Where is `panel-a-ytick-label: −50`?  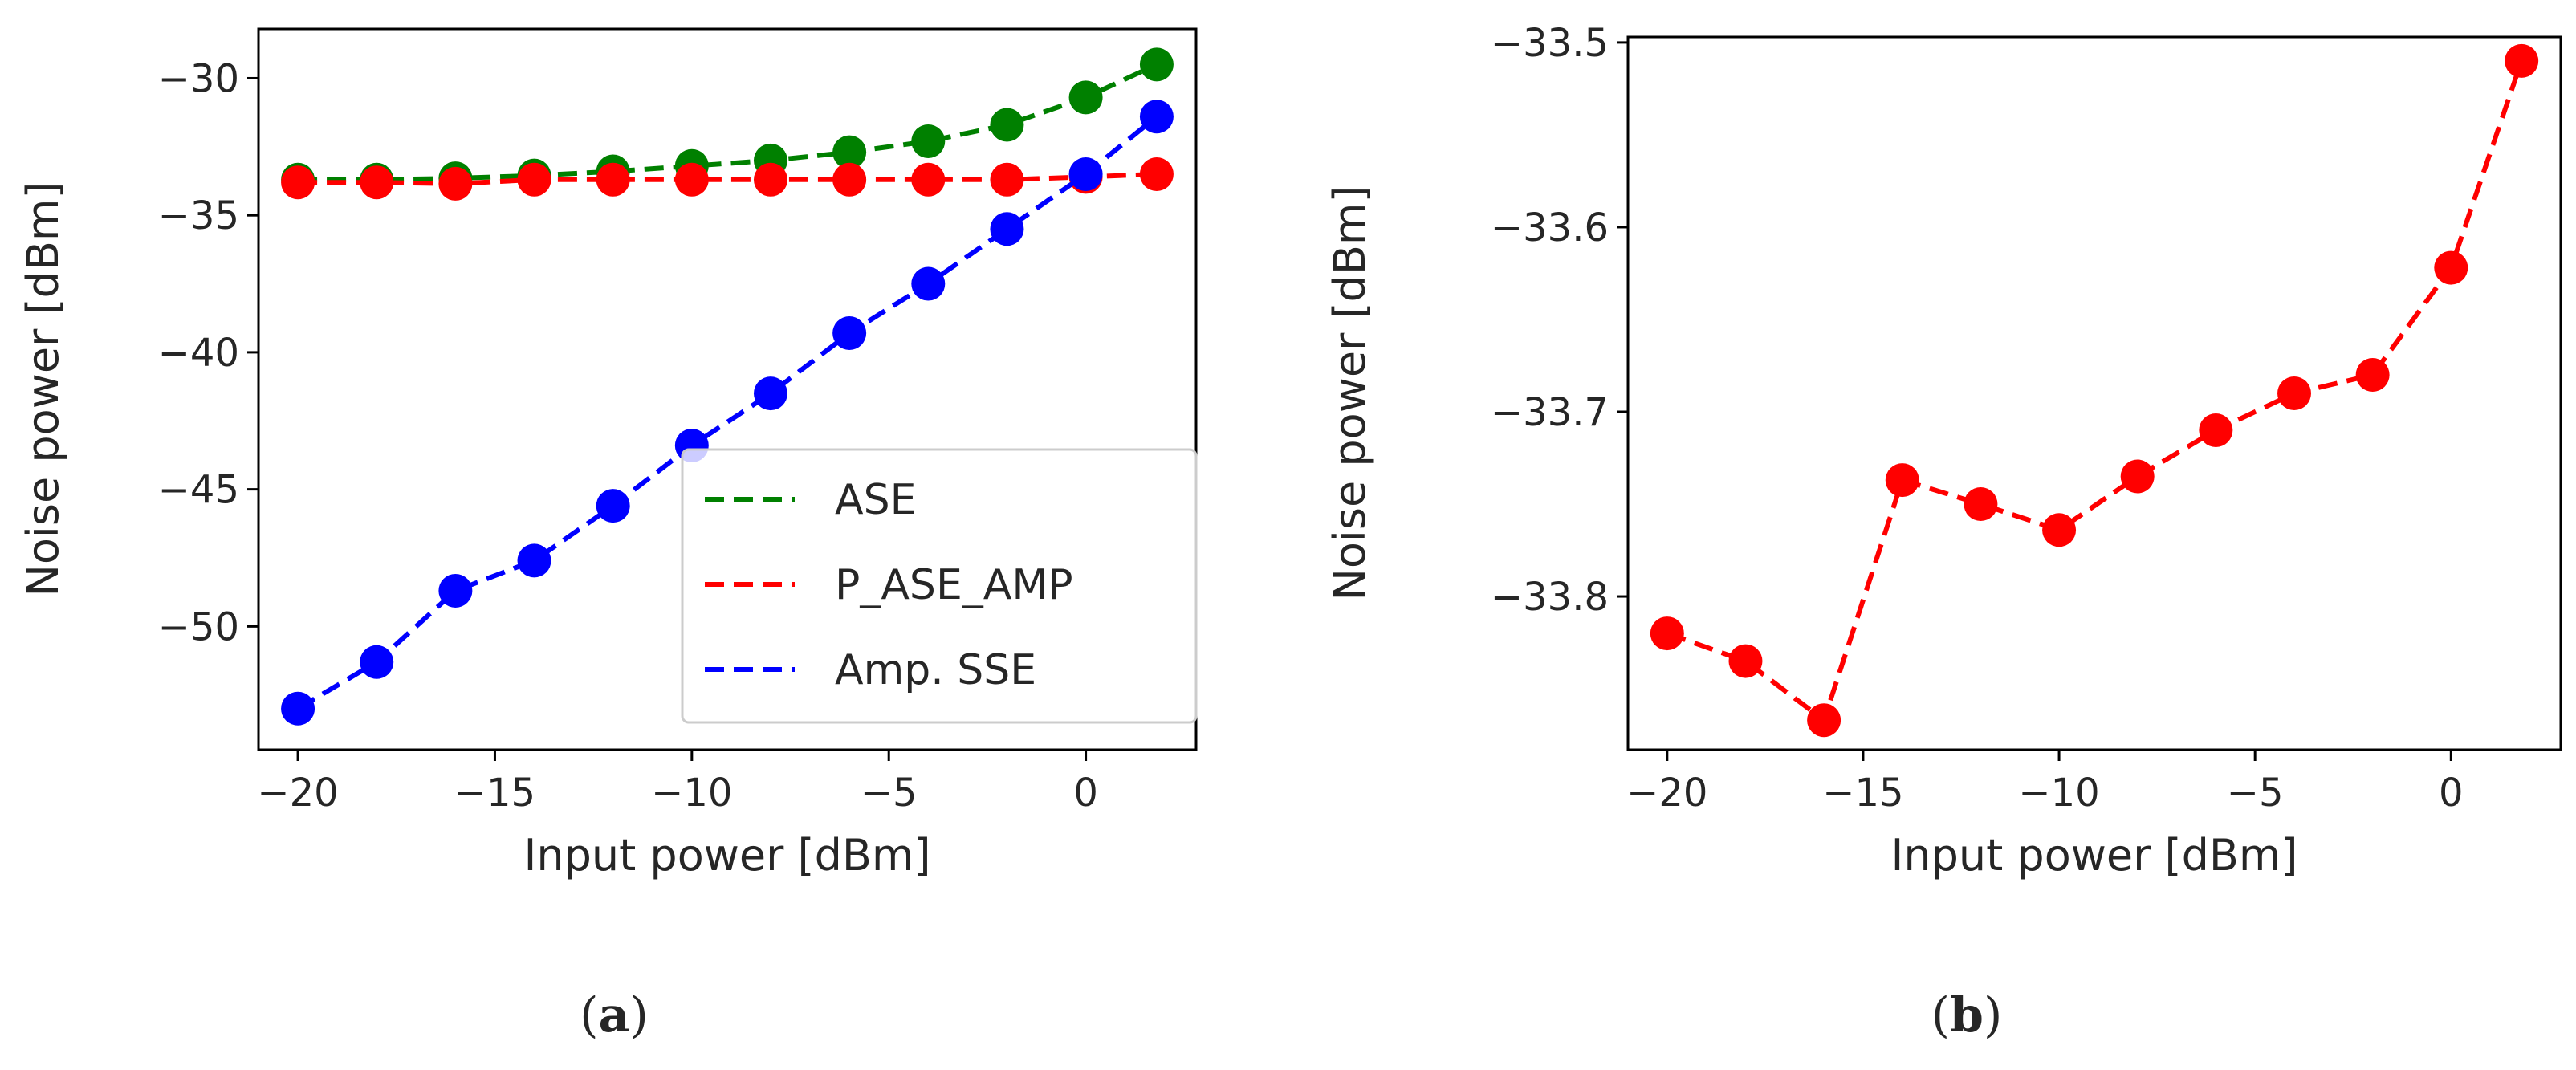
panel-a-ytick-label: −50 is located at coordinates (198, 626).